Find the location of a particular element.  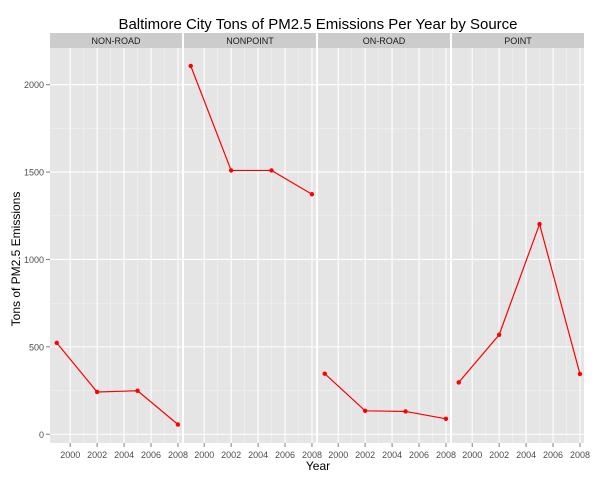

y-axis-label: Tons of PM2.5 Emissions is located at coordinates (16, 259).